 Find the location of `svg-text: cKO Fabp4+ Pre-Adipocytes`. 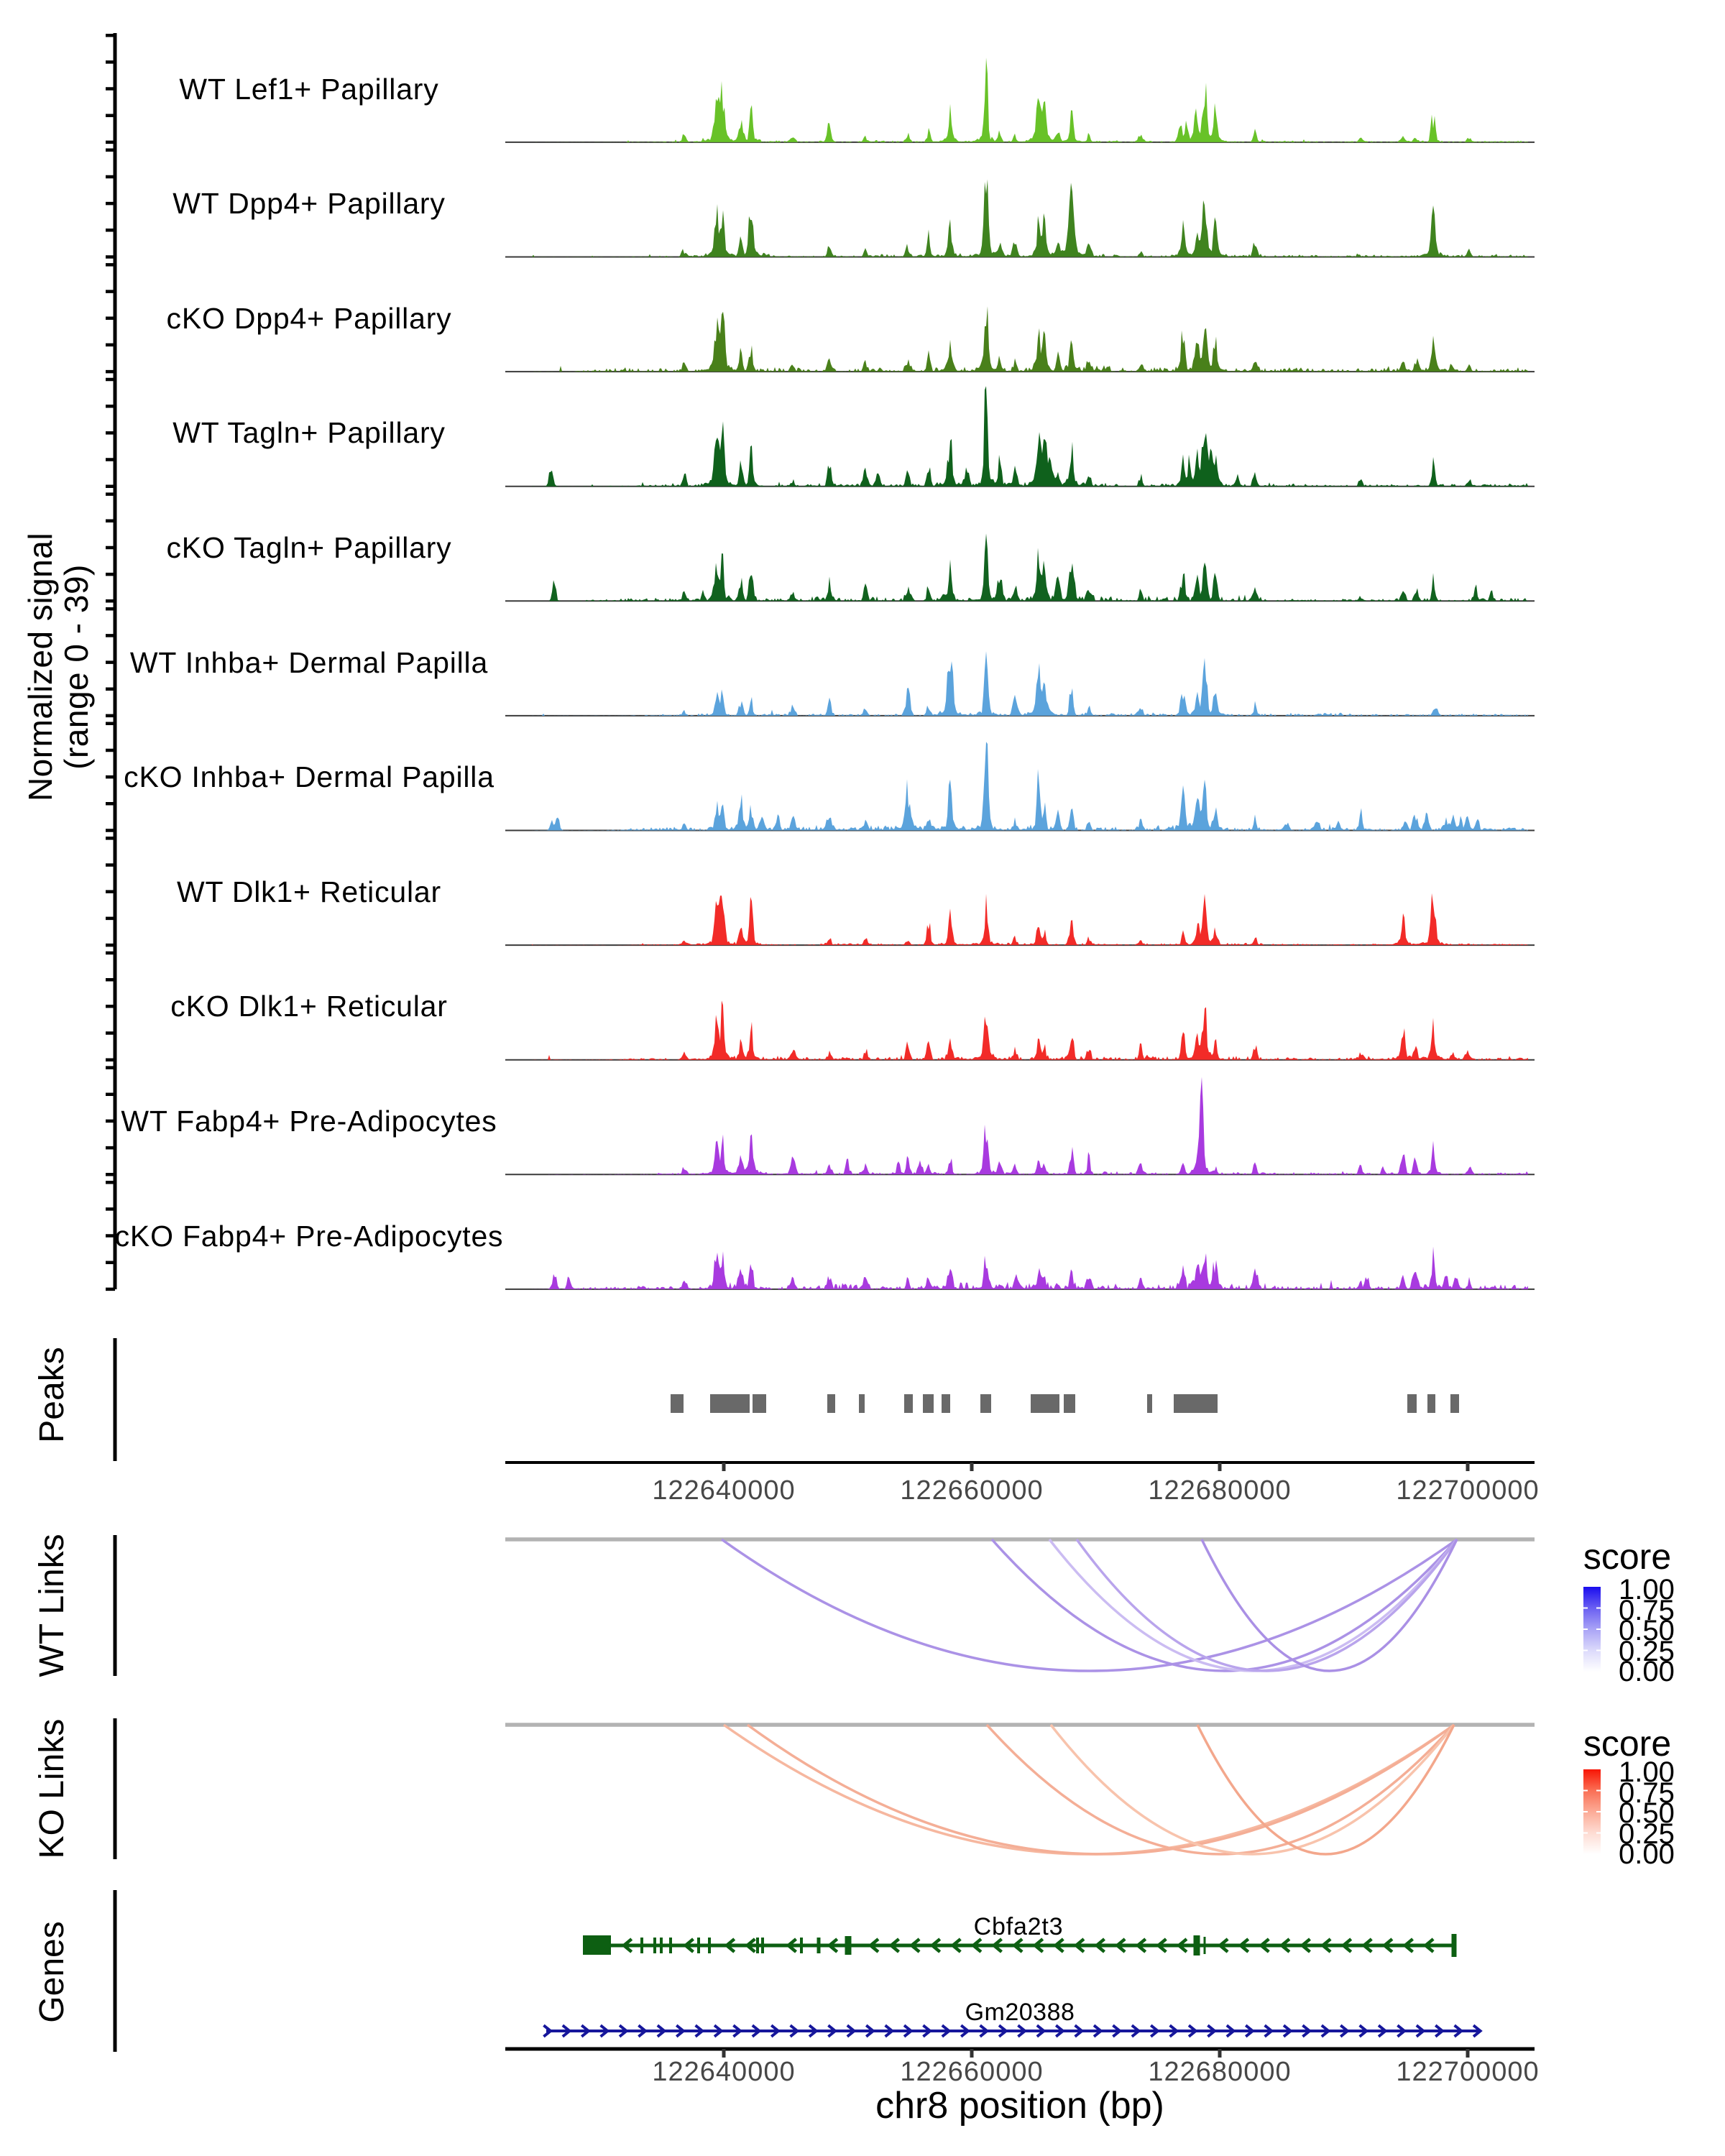

svg-text: cKO Fabp4+ Pre-Adipocytes is located at coordinates (309, 1236).